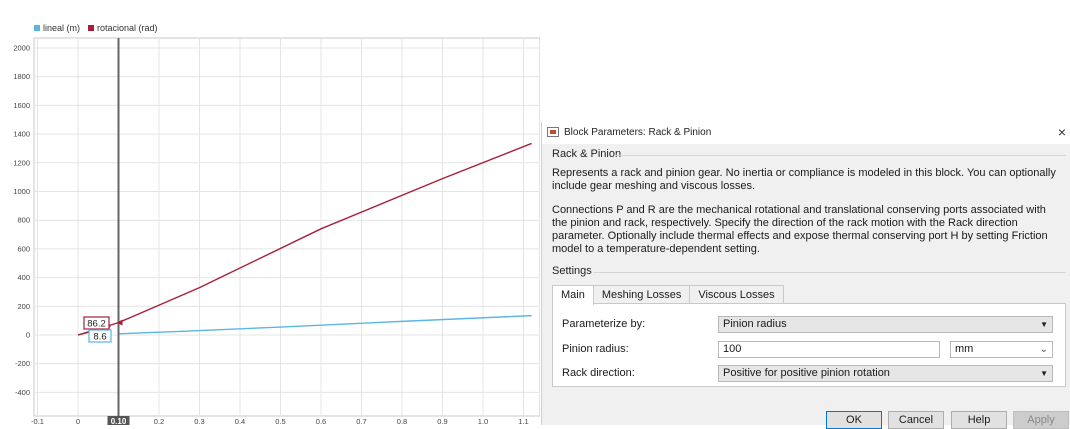 The height and width of the screenshot is (429, 1070). I want to click on rack-direction-label: Rack direction:, so click(598, 373).